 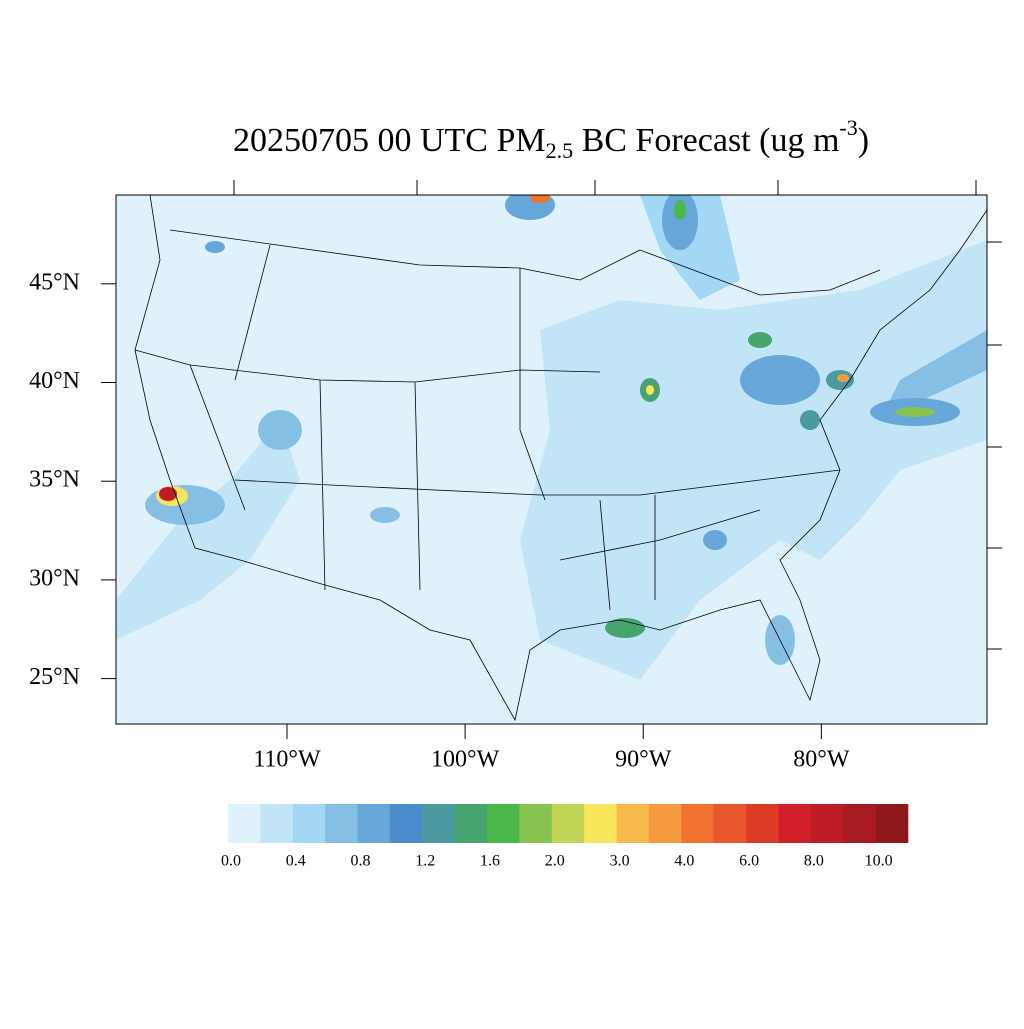 I want to click on colorbar-label: 4.0, so click(x=684, y=861).